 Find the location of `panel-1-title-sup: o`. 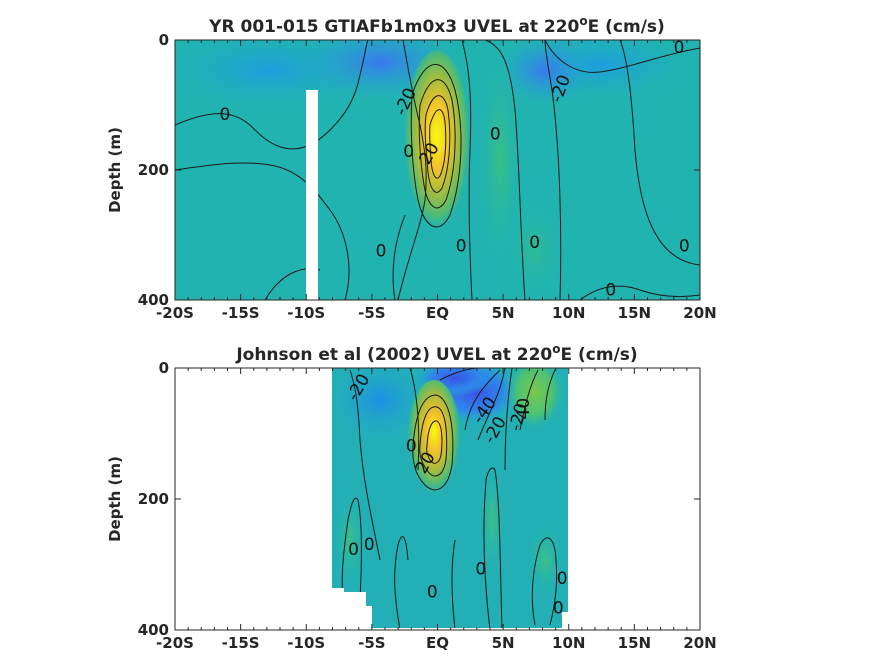

panel-1-title-sup: o is located at coordinates (583, 21).